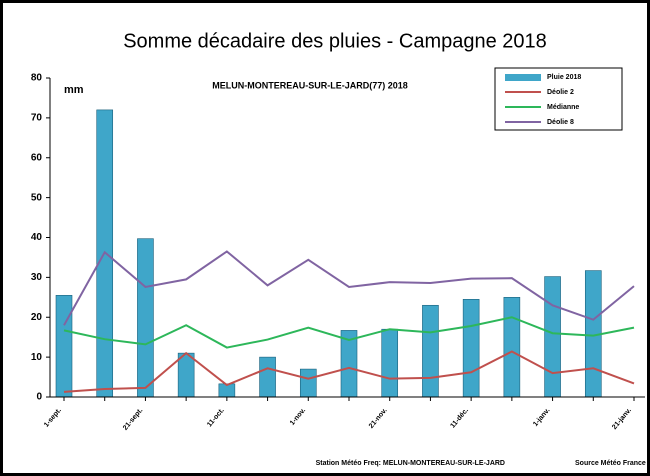  What do you see at coordinates (37, 197) in the screenshot?
I see `y-tick-label: 50` at bounding box center [37, 197].